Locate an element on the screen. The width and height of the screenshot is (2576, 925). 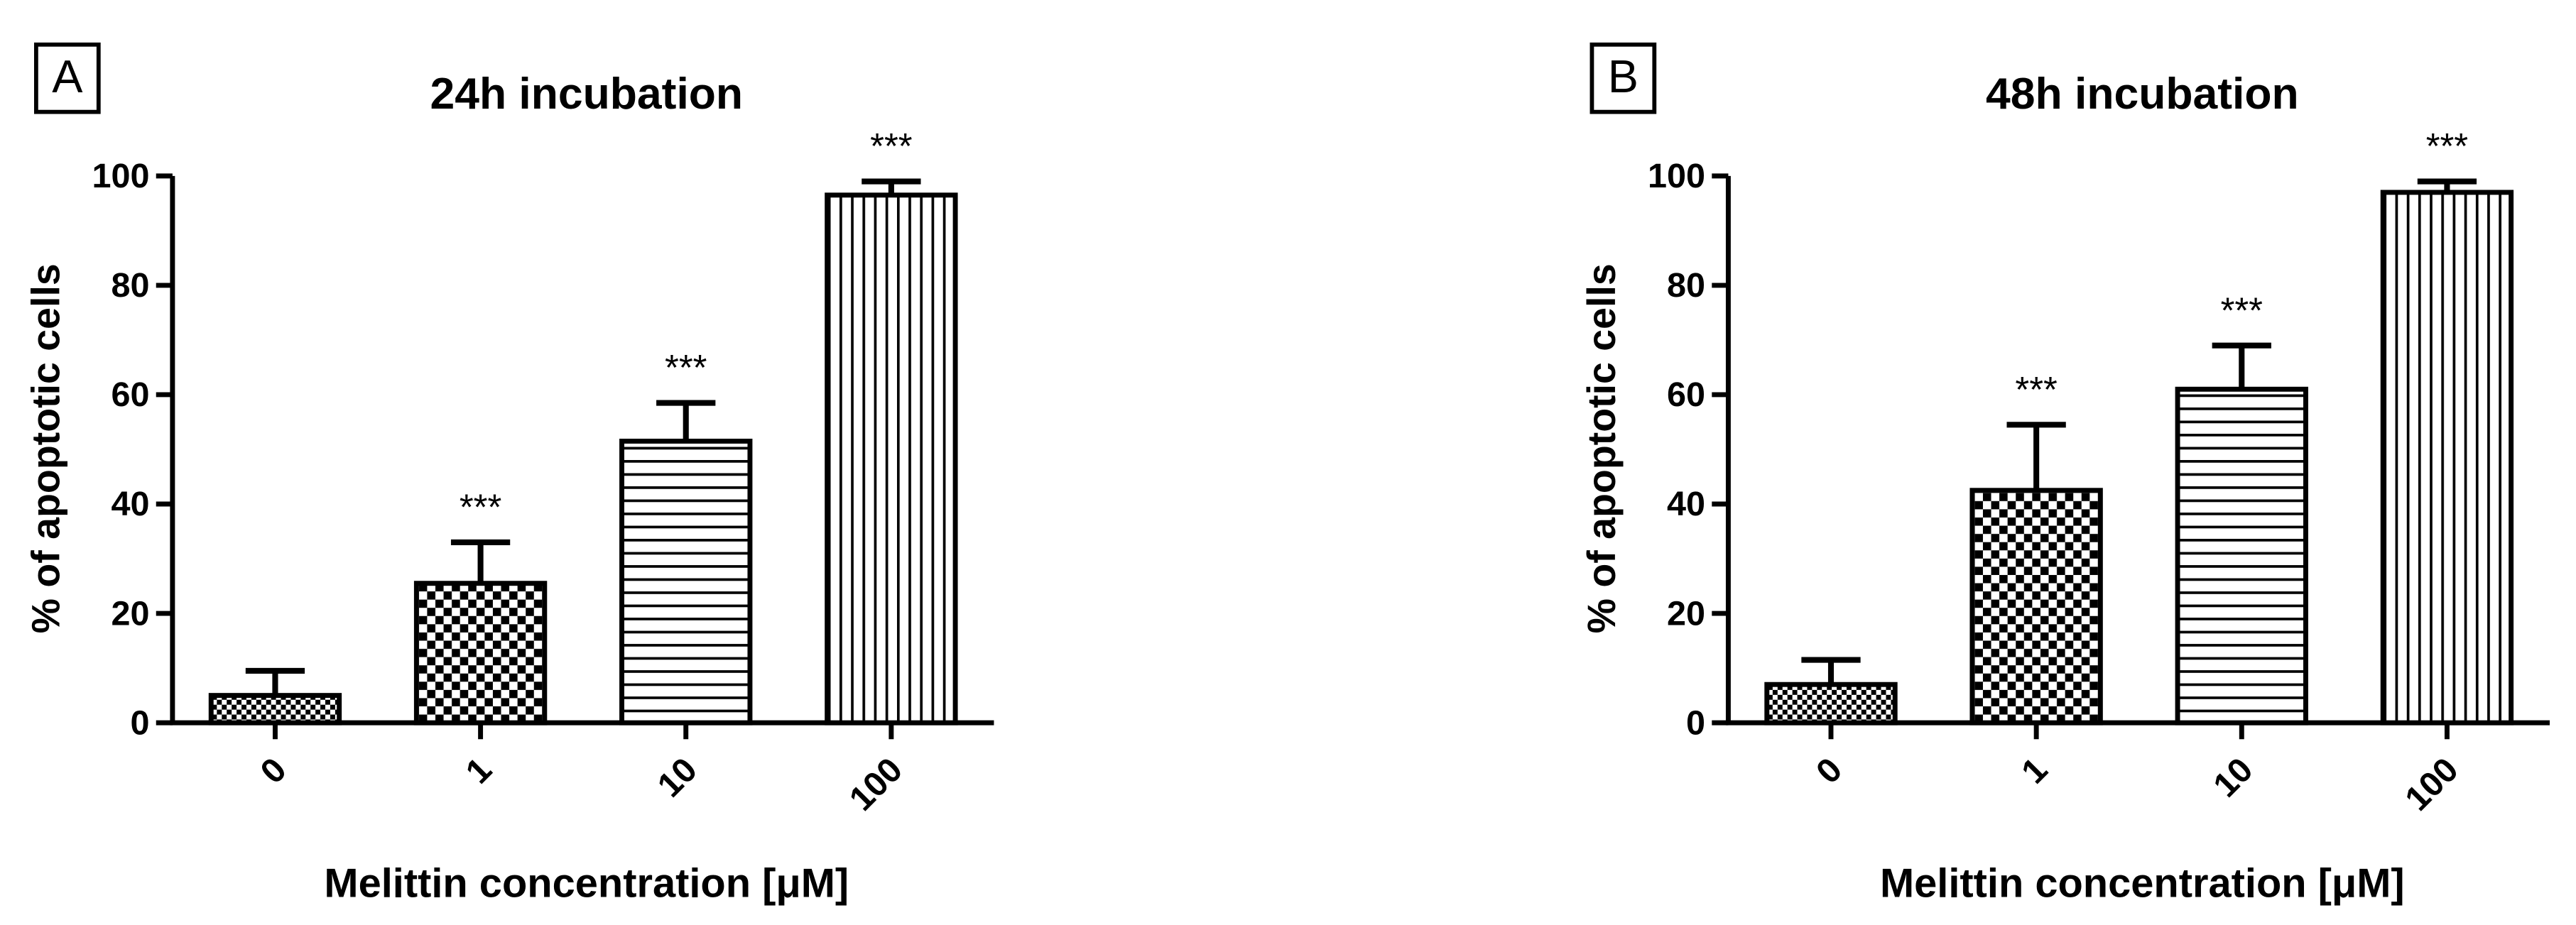
panel-label: B is located at coordinates (1623, 76).